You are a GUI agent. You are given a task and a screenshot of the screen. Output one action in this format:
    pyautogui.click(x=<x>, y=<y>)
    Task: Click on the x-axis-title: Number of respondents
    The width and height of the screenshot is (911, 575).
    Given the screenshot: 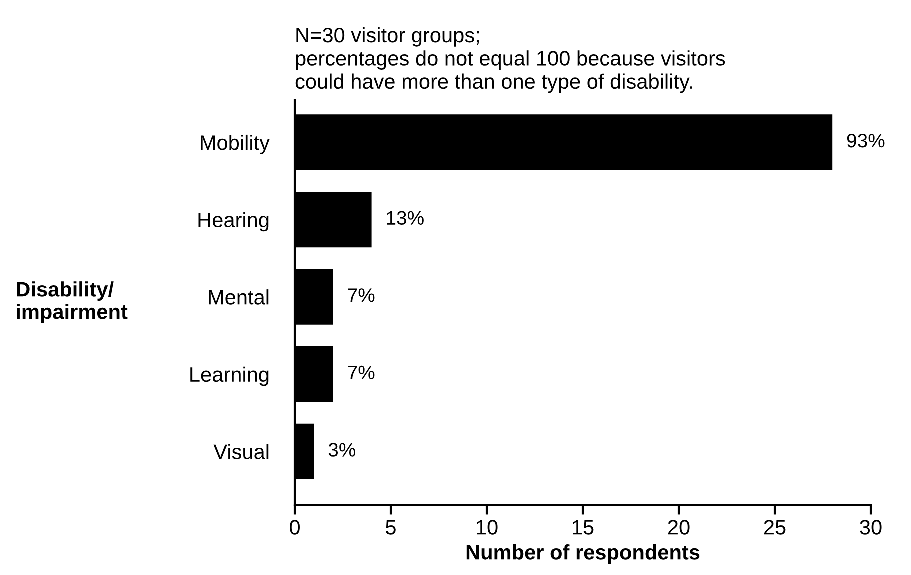 What is the action you would take?
    pyautogui.click(x=583, y=554)
    